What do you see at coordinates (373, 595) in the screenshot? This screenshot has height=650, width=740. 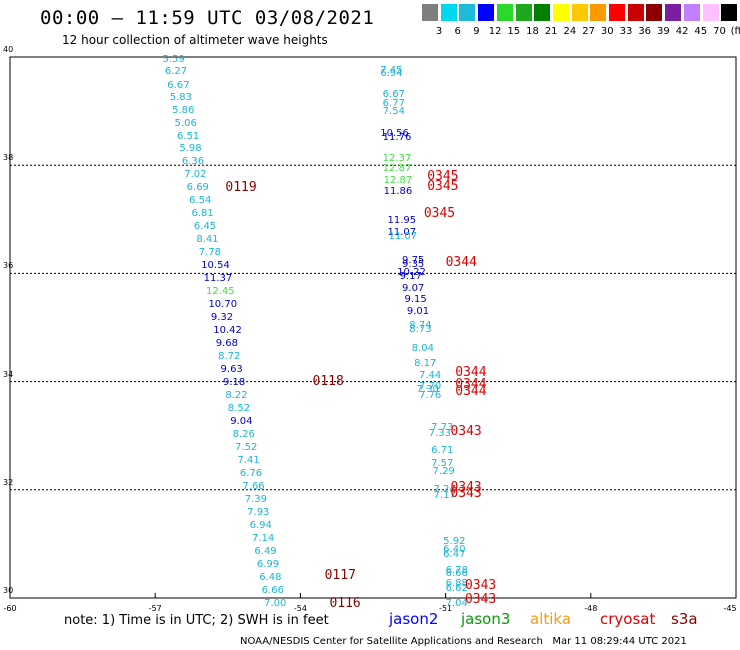 I see `lon-tick-marks` at bounding box center [373, 595].